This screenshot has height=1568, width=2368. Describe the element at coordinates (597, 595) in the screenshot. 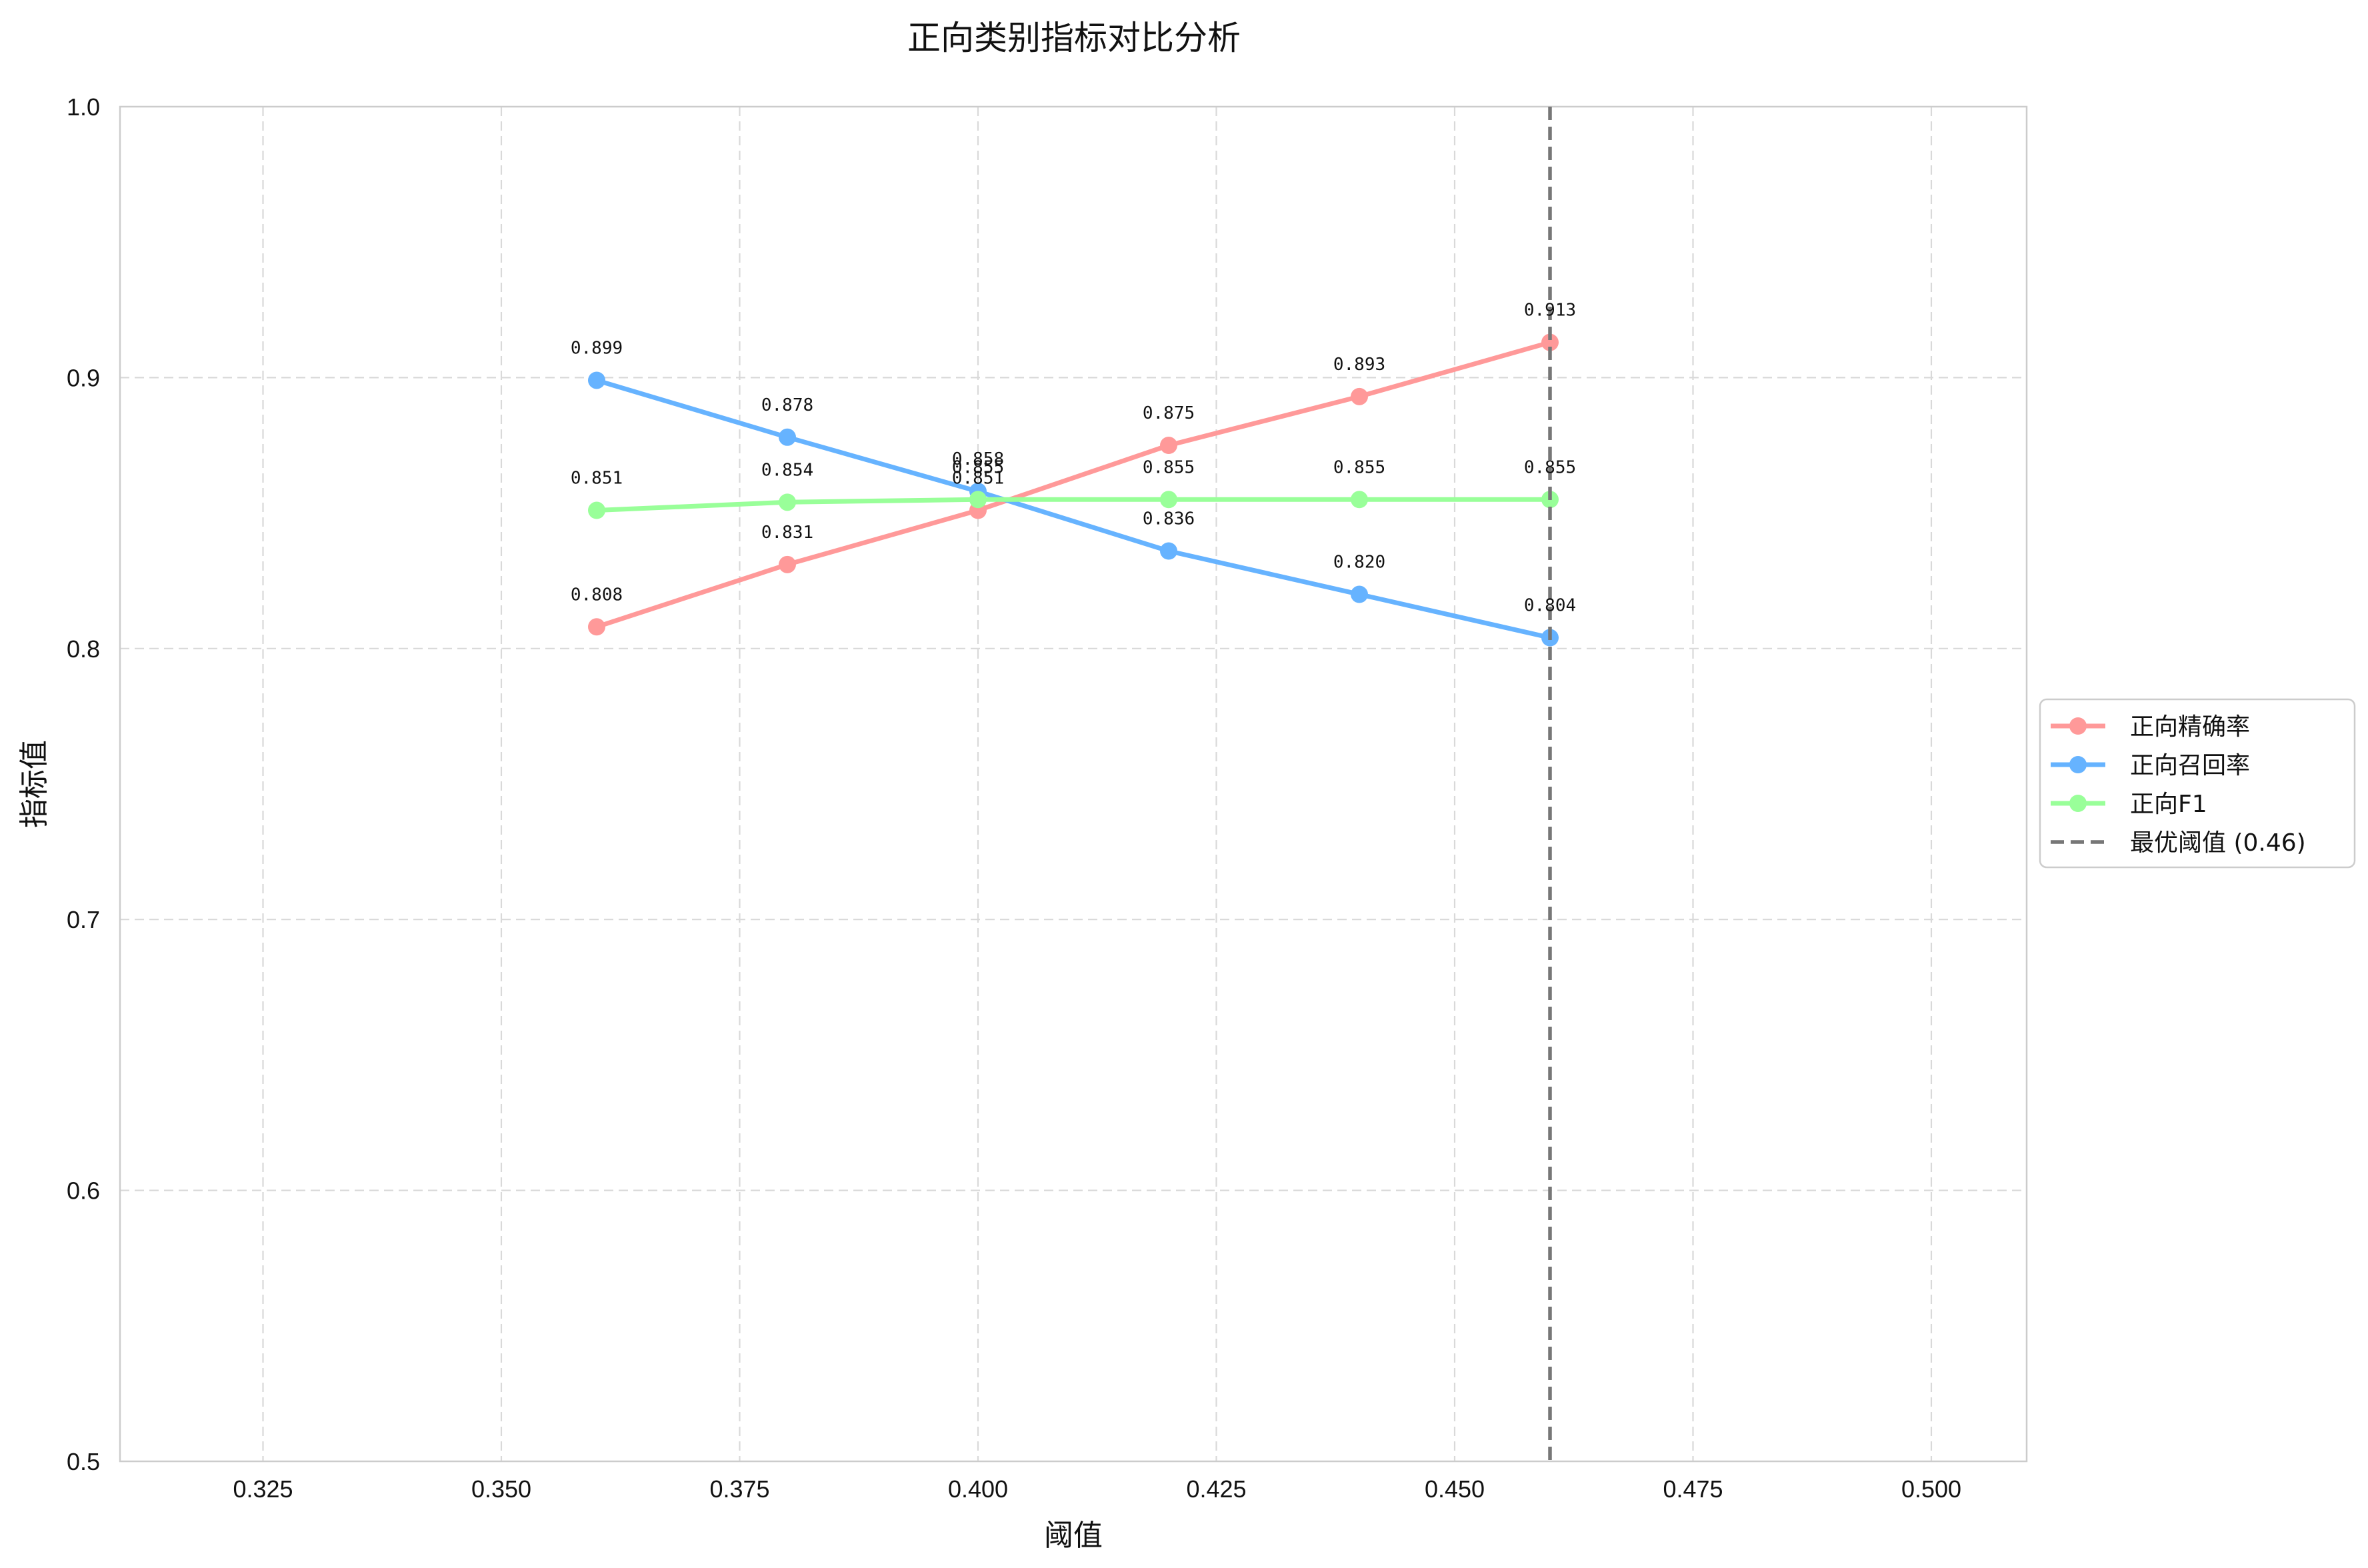

I see `data-label: 0.808` at that location.